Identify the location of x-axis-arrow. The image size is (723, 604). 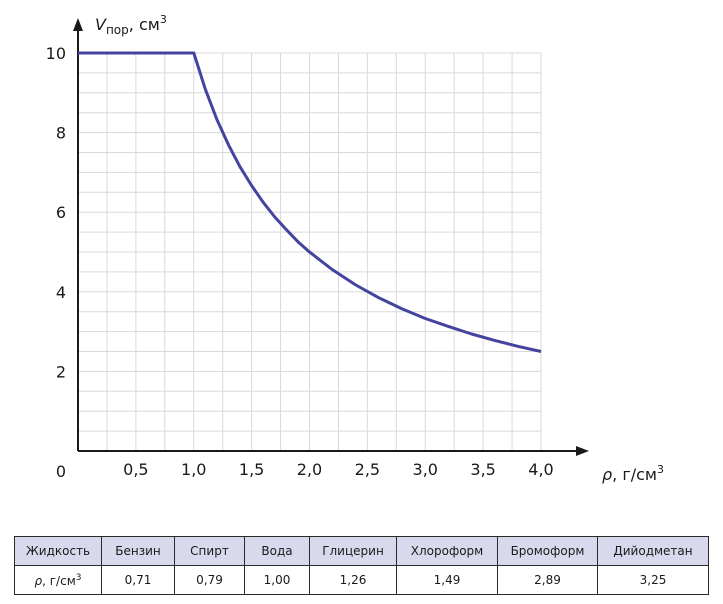
(582, 451).